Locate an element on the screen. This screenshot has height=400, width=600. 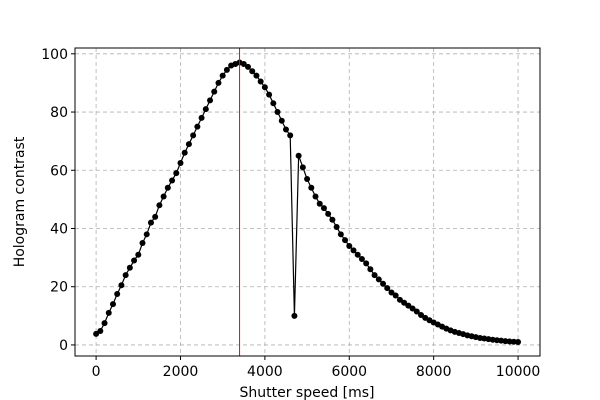
x-tick-label: 4000 is located at coordinates (265, 372).